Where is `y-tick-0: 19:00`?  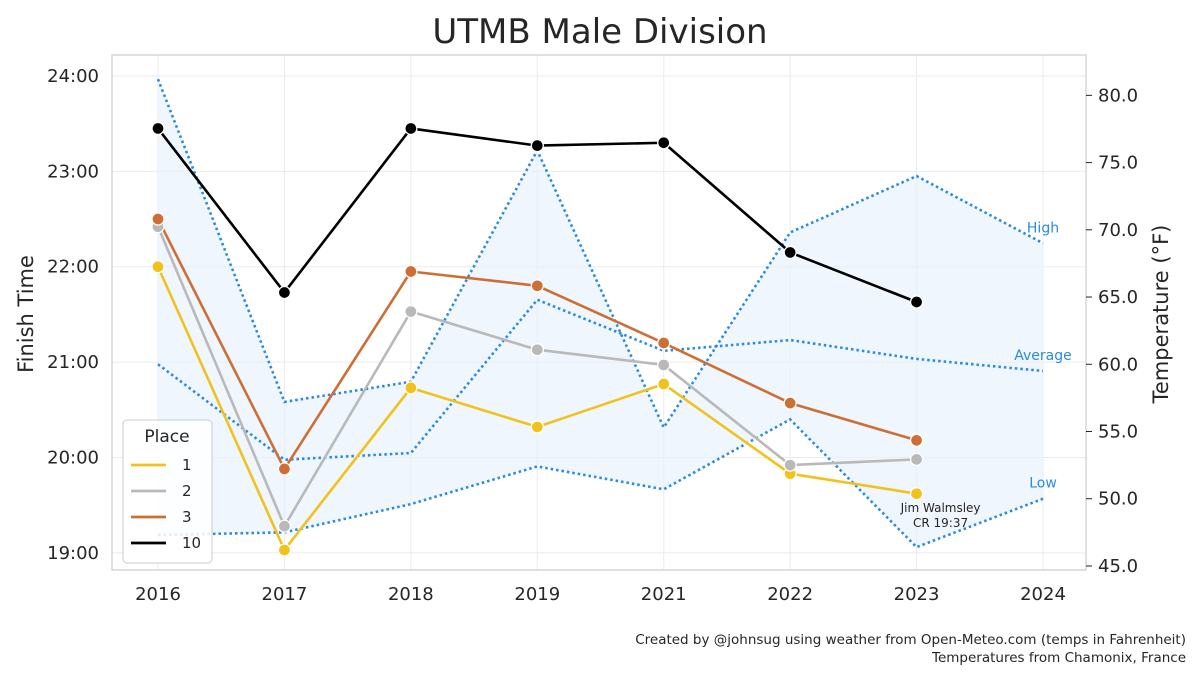 y-tick-0: 19:00 is located at coordinates (73, 553).